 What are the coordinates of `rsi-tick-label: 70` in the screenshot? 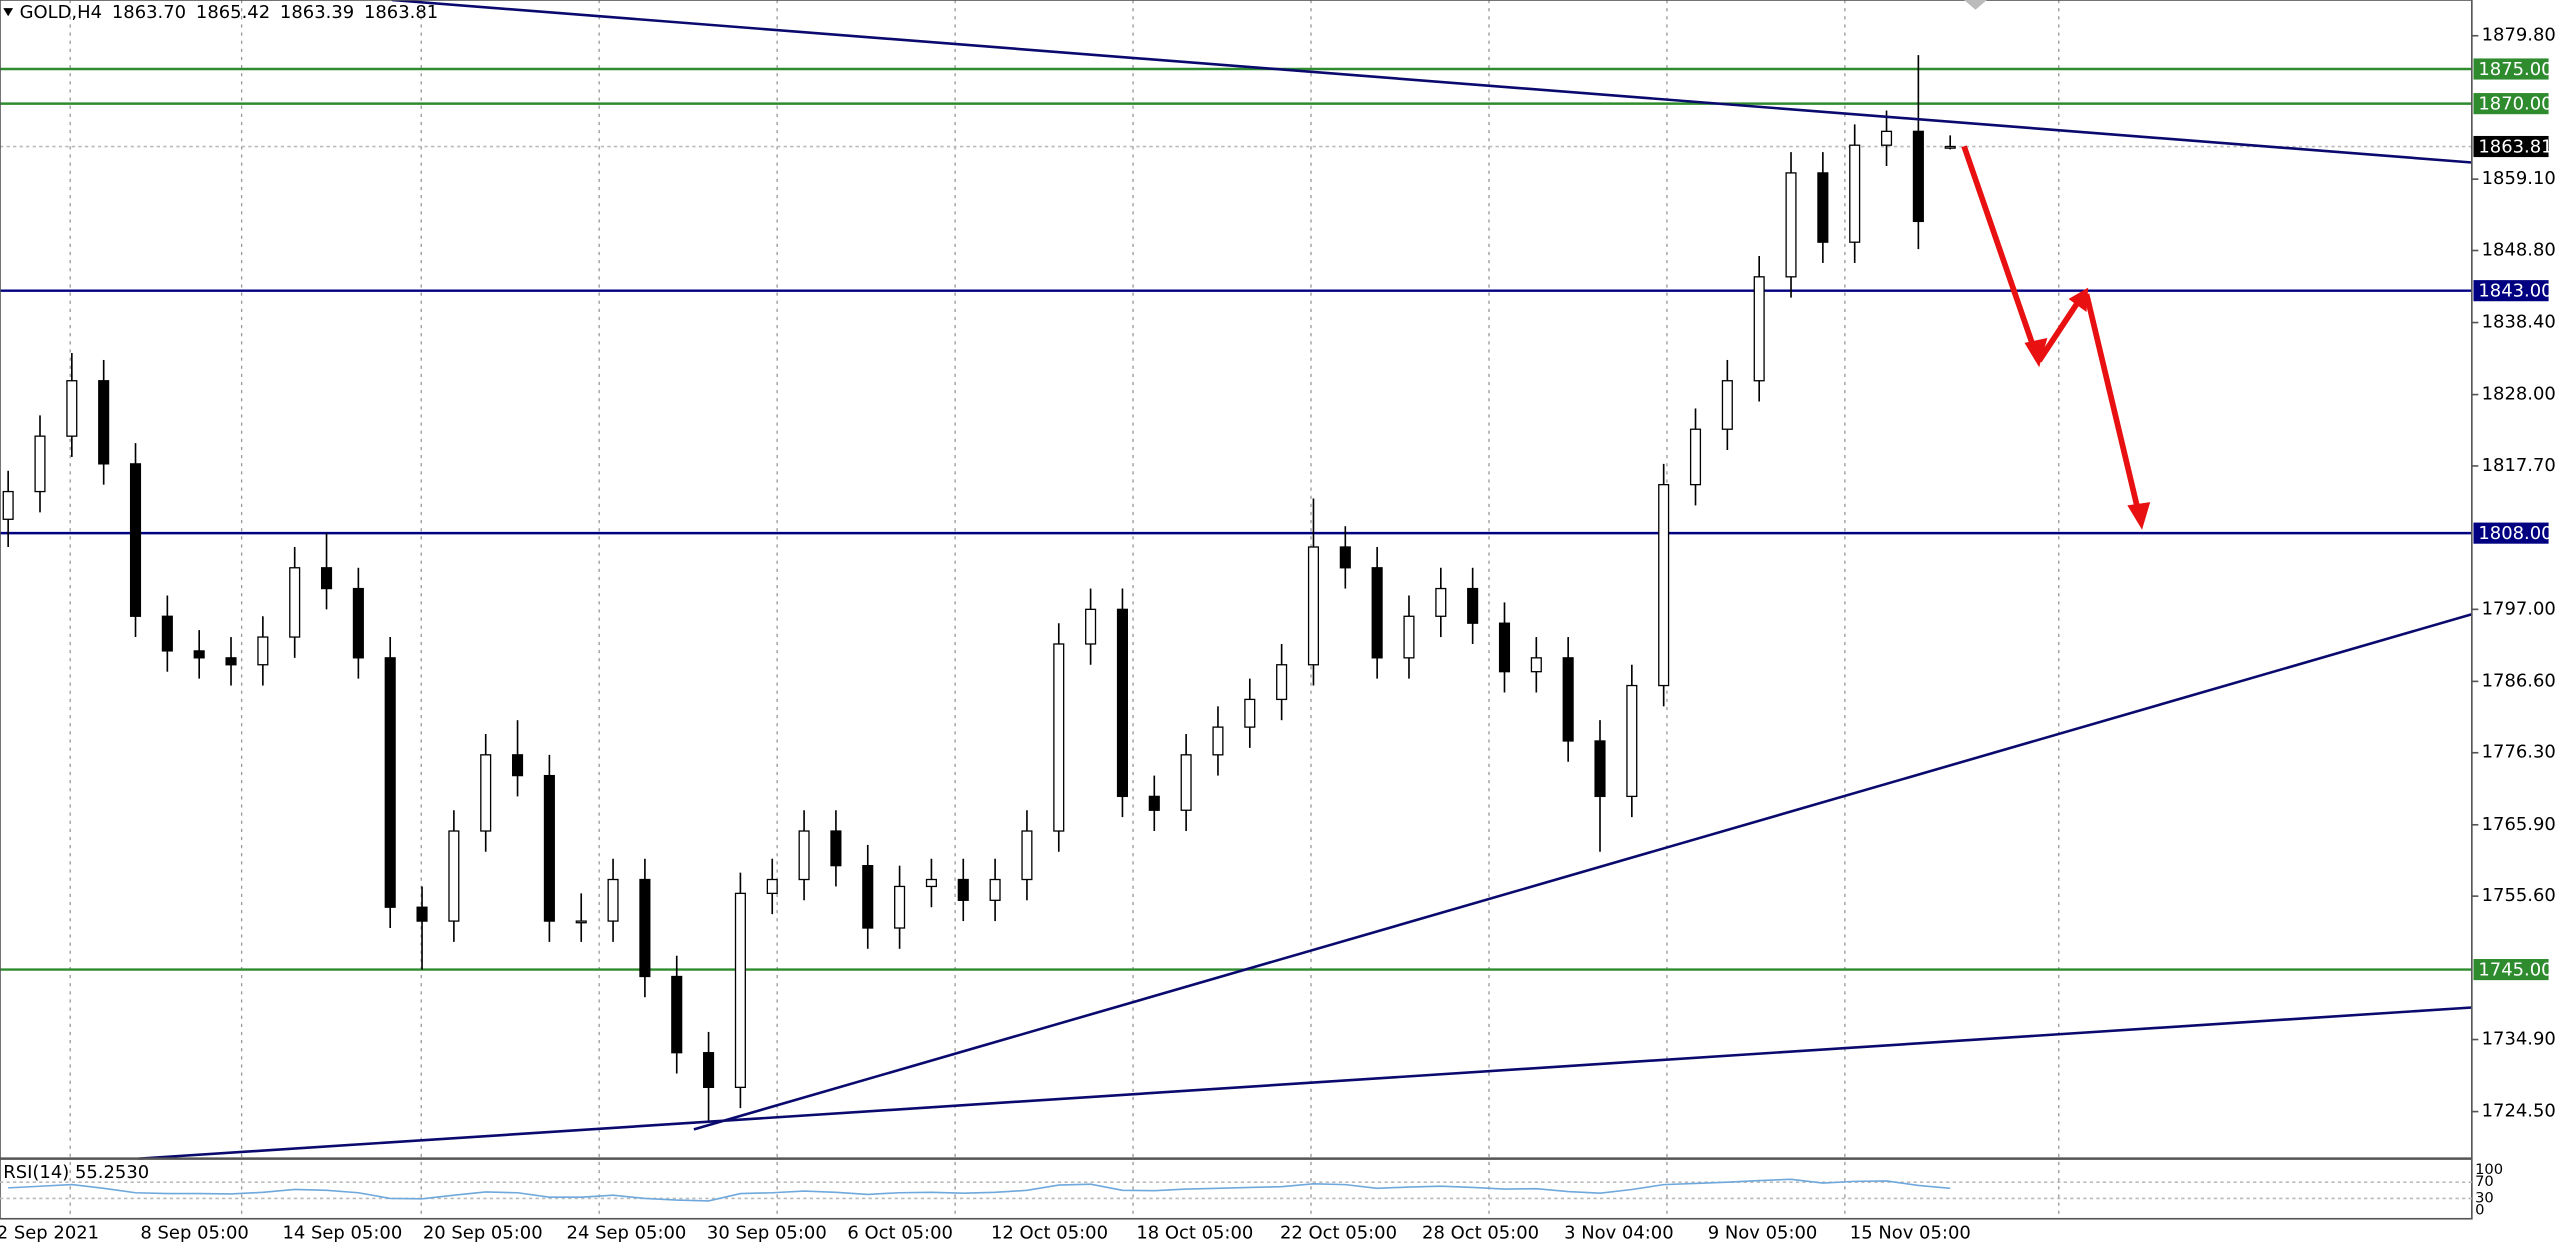 It's located at (2484, 1181).